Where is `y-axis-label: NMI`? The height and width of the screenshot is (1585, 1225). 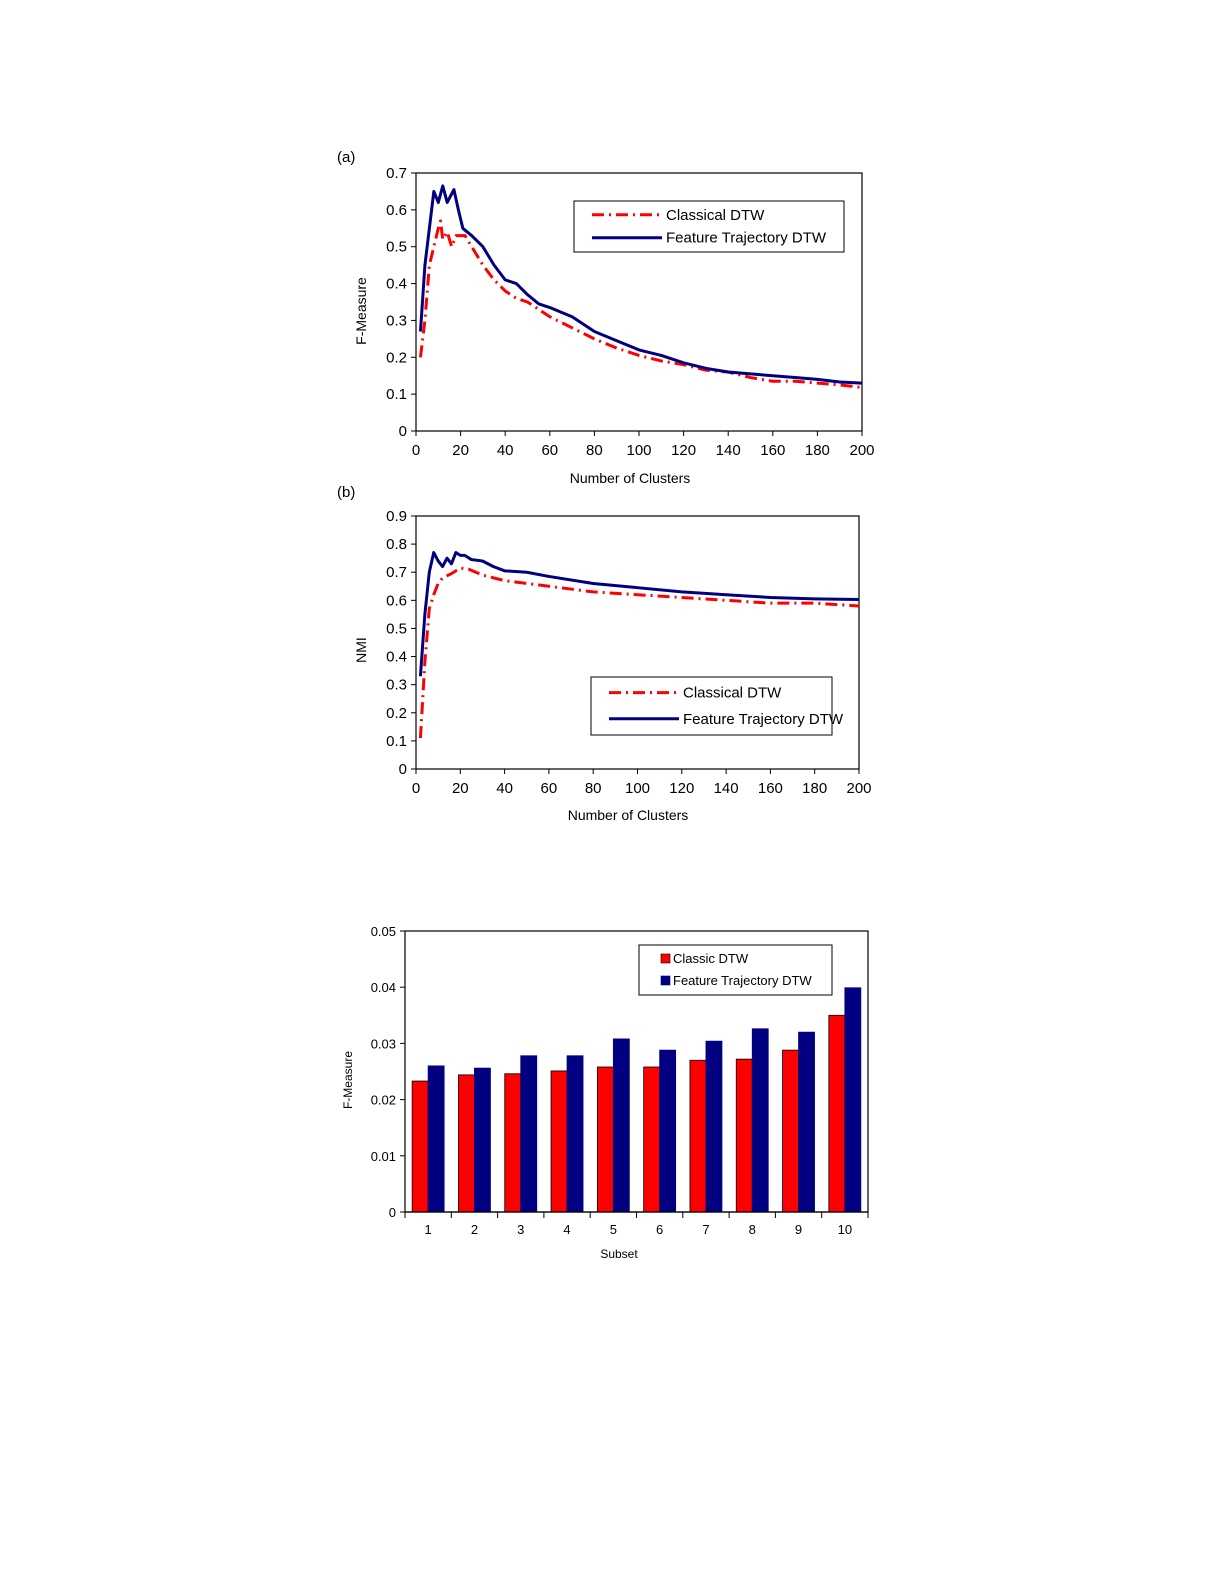
y-axis-label: NMI is located at coordinates (361, 650).